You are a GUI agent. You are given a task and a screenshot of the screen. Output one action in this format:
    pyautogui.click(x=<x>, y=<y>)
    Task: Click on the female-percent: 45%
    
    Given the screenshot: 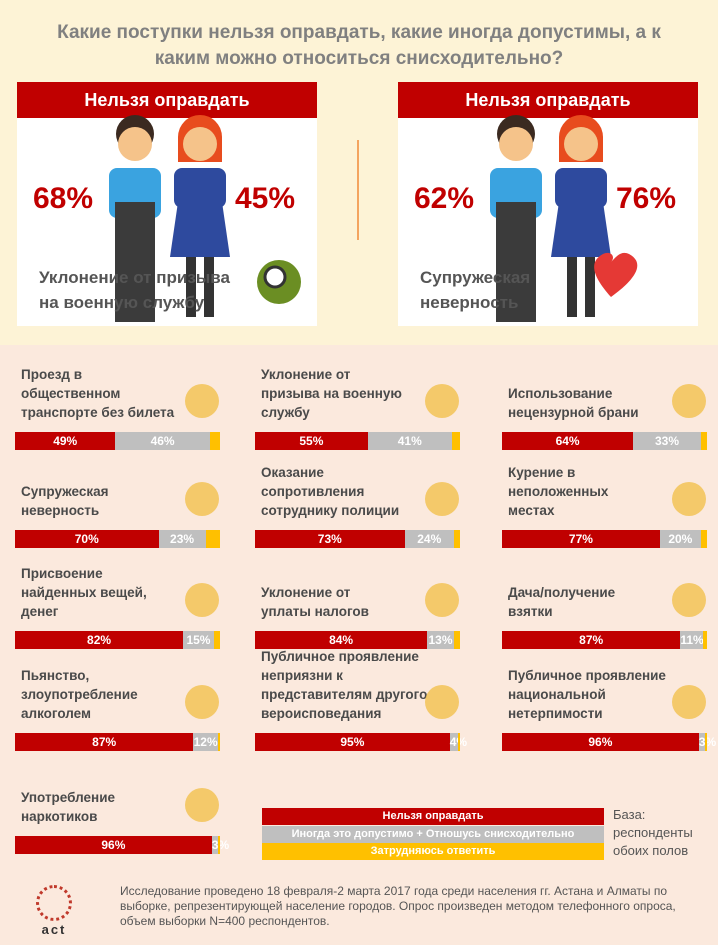 What is the action you would take?
    pyautogui.click(x=265, y=198)
    